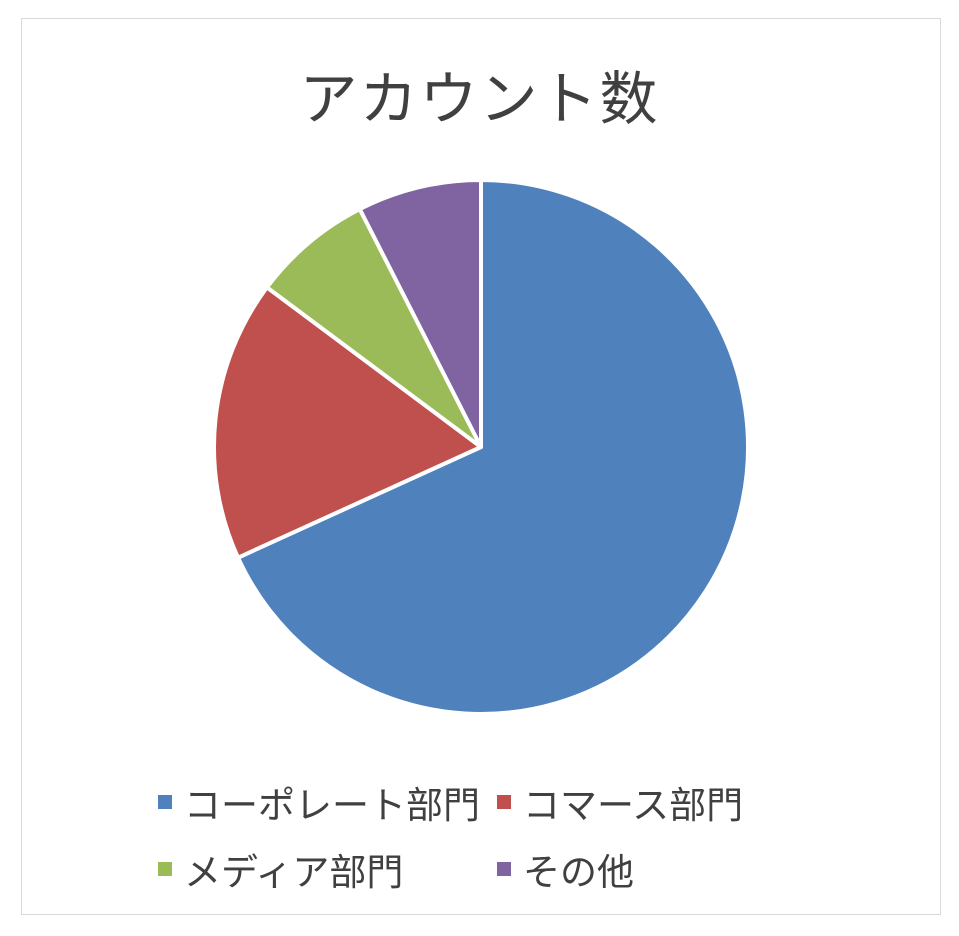  What do you see at coordinates (578, 872) in the screenshot?
I see `legend-label-other: その他` at bounding box center [578, 872].